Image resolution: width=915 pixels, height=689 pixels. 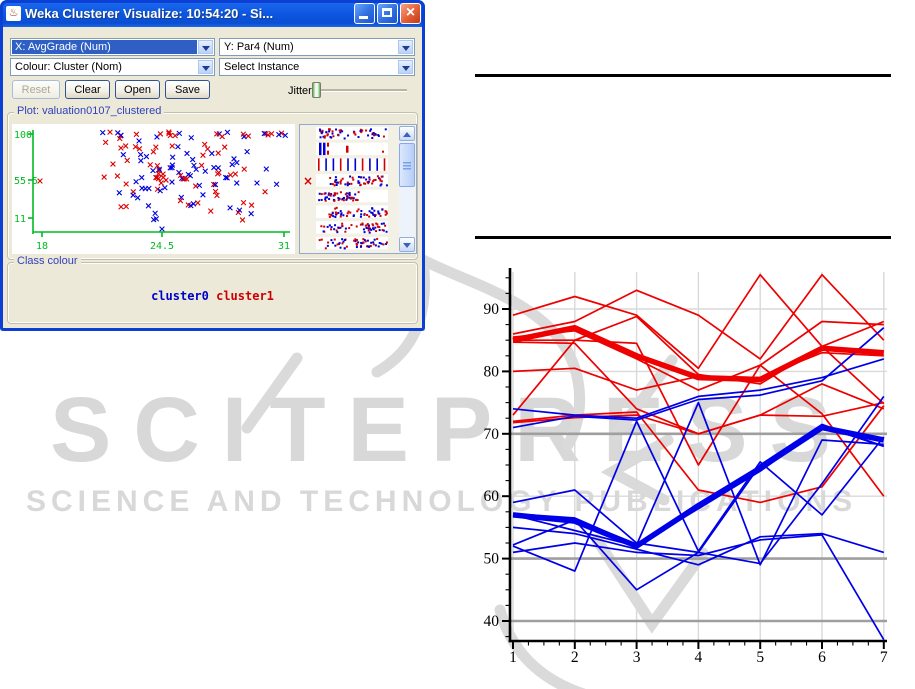 What do you see at coordinates (137, 89) in the screenshot?
I see `open-button: Open` at bounding box center [137, 89].